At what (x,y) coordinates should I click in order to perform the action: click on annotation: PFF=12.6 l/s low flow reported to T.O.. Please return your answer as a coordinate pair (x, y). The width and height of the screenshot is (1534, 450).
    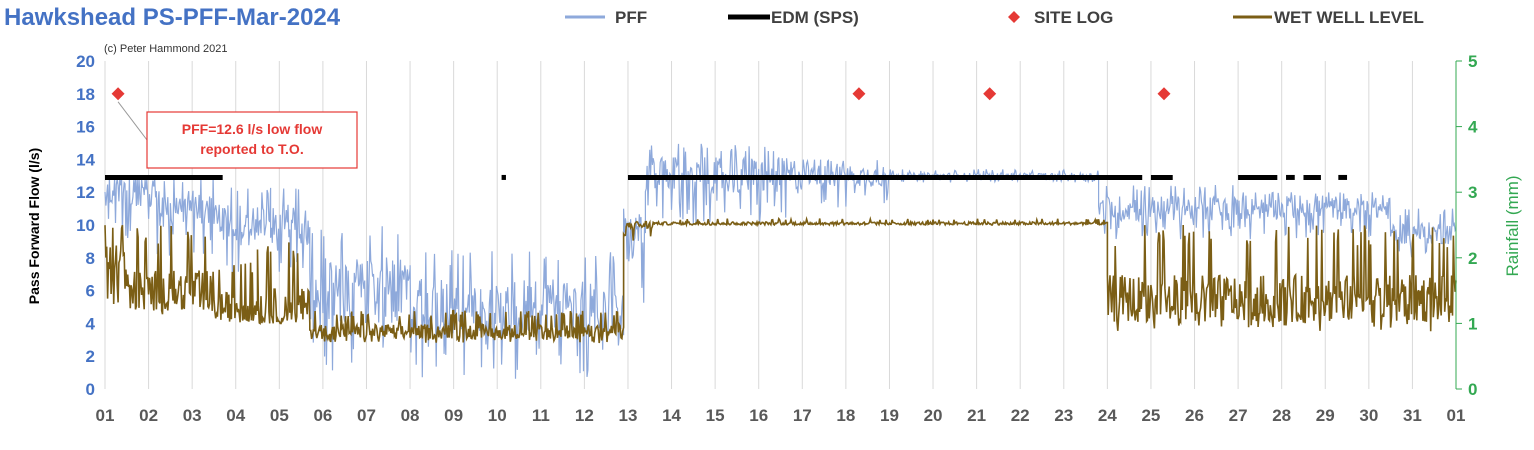
    Looking at the image, I should click on (237, 135).